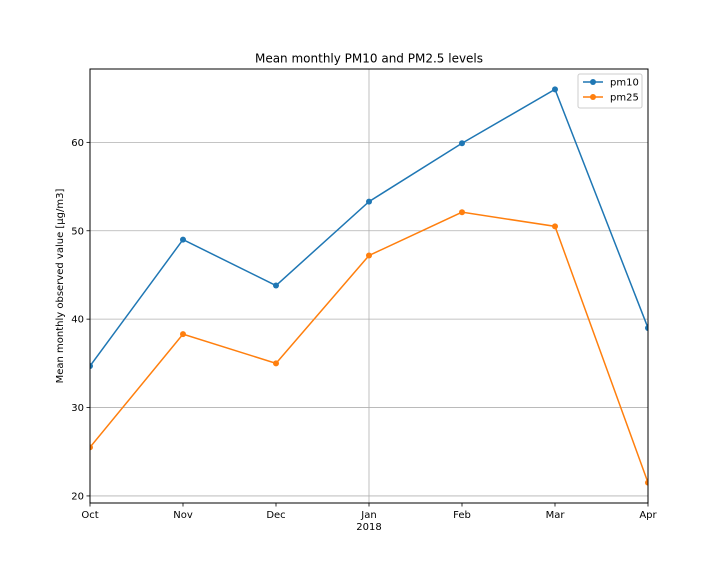  What do you see at coordinates (369, 59) in the screenshot?
I see `chart-title: Mean monthly PM10 and PM2.5 levels` at bounding box center [369, 59].